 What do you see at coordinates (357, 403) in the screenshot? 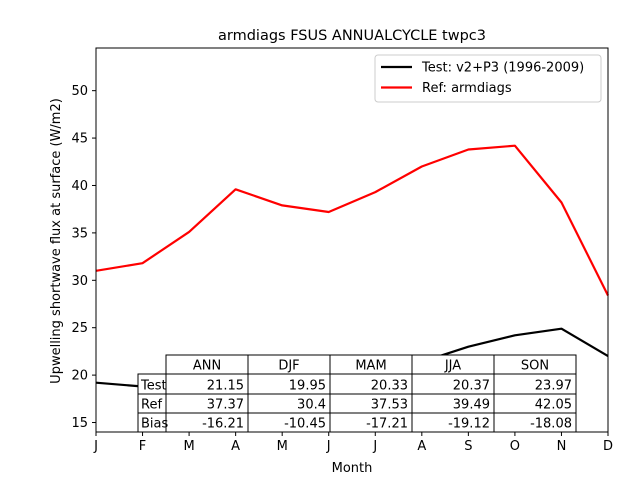
I see `table-row: Ref 37.37 30.4 37.53 39.49 42.05` at bounding box center [357, 403].